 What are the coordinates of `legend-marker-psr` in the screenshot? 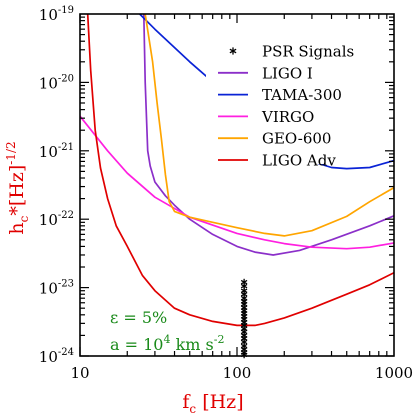 It's located at (233, 51).